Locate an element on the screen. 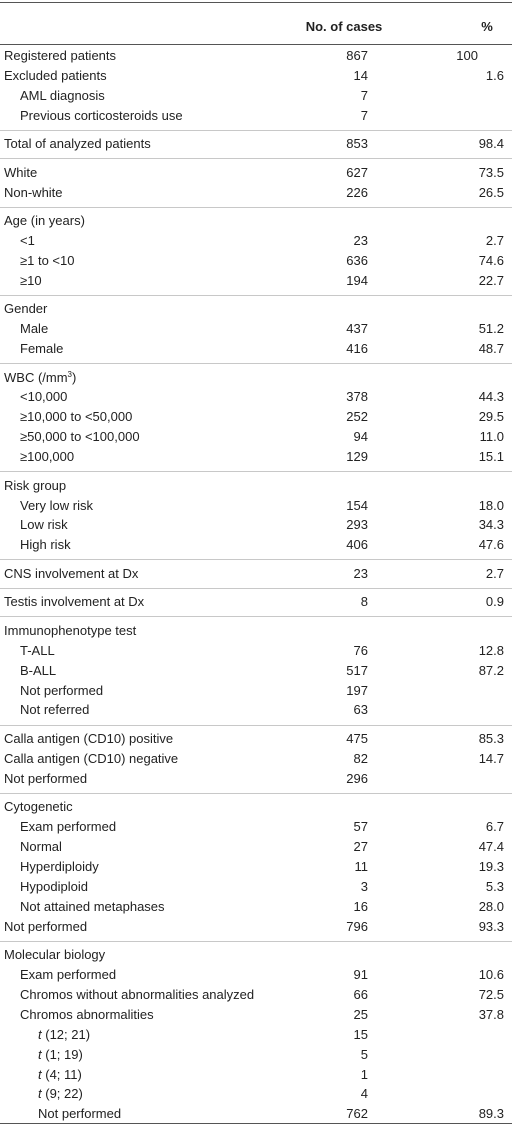  row-label: Non-white is located at coordinates (33, 193).